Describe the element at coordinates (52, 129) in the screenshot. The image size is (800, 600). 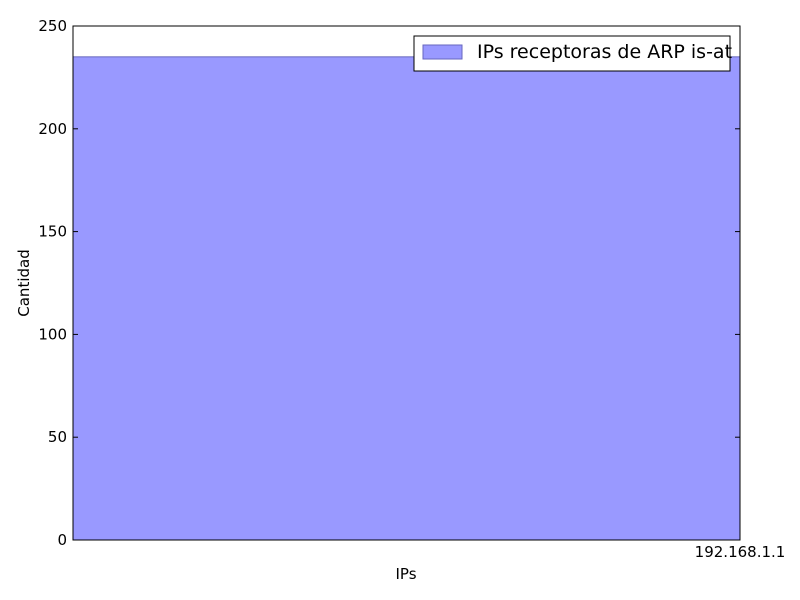
I see `y-tick-label: 200` at that location.